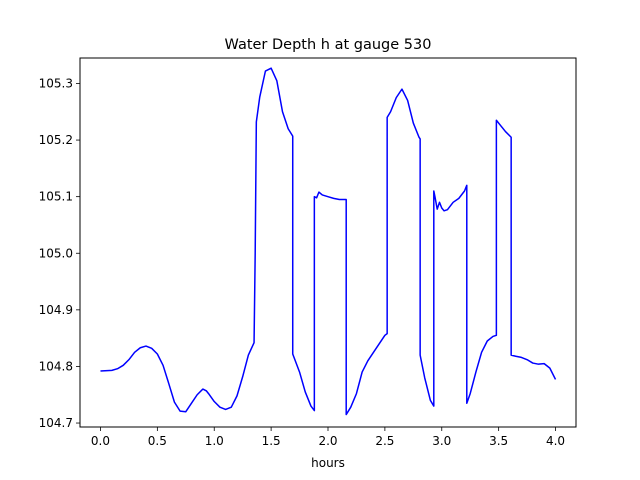 Image resolution: width=640 pixels, height=480 pixels. Describe the element at coordinates (328, 45) in the screenshot. I see `chart-title: Water Depth h at gauge 530` at that location.